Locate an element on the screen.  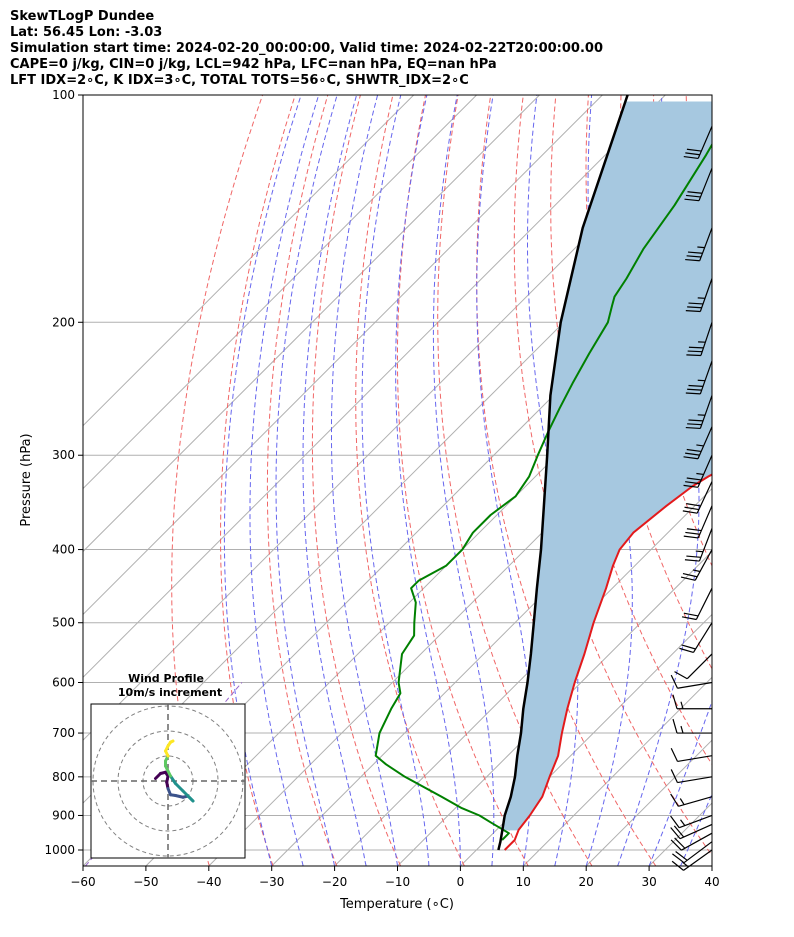
hodograph-ring is located at coordinates (168, 781).